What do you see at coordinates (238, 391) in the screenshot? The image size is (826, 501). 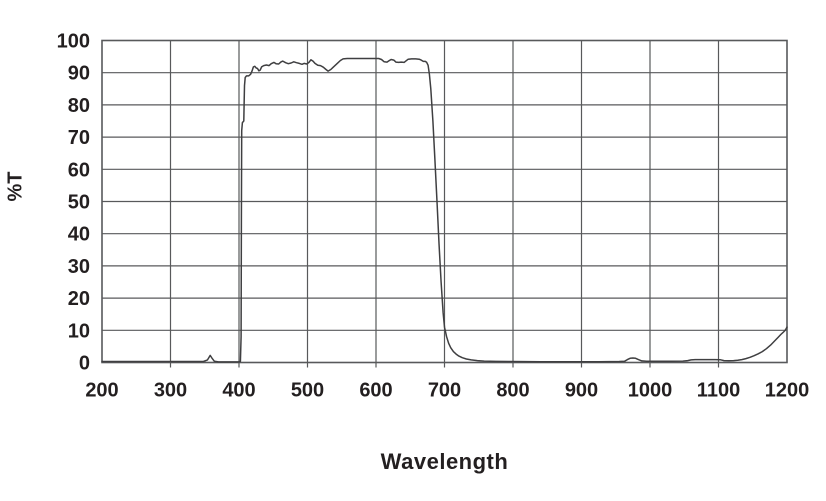 I see `x-tick-label: 400` at bounding box center [238, 391].